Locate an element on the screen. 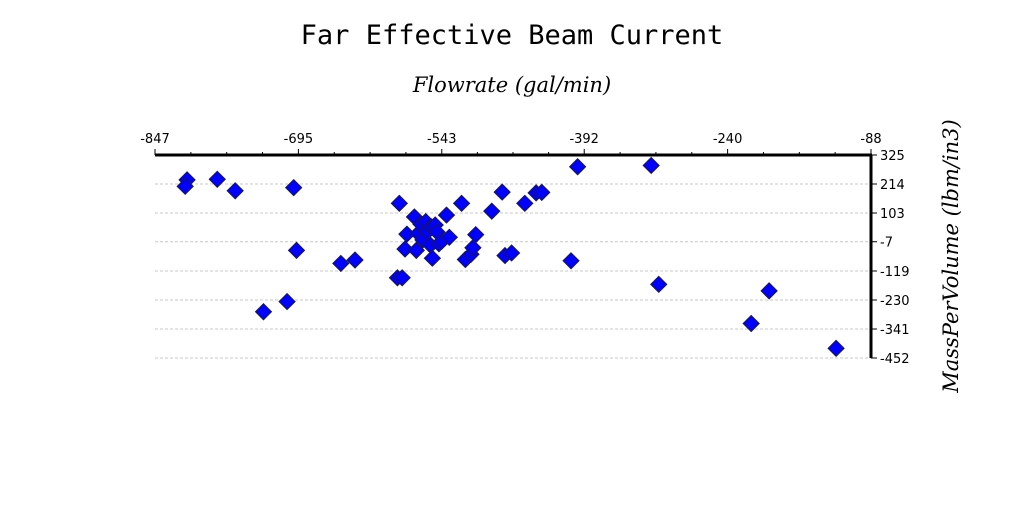 This screenshot has height=512, width=1024. x-tick-label: -88 is located at coordinates (870, 139).